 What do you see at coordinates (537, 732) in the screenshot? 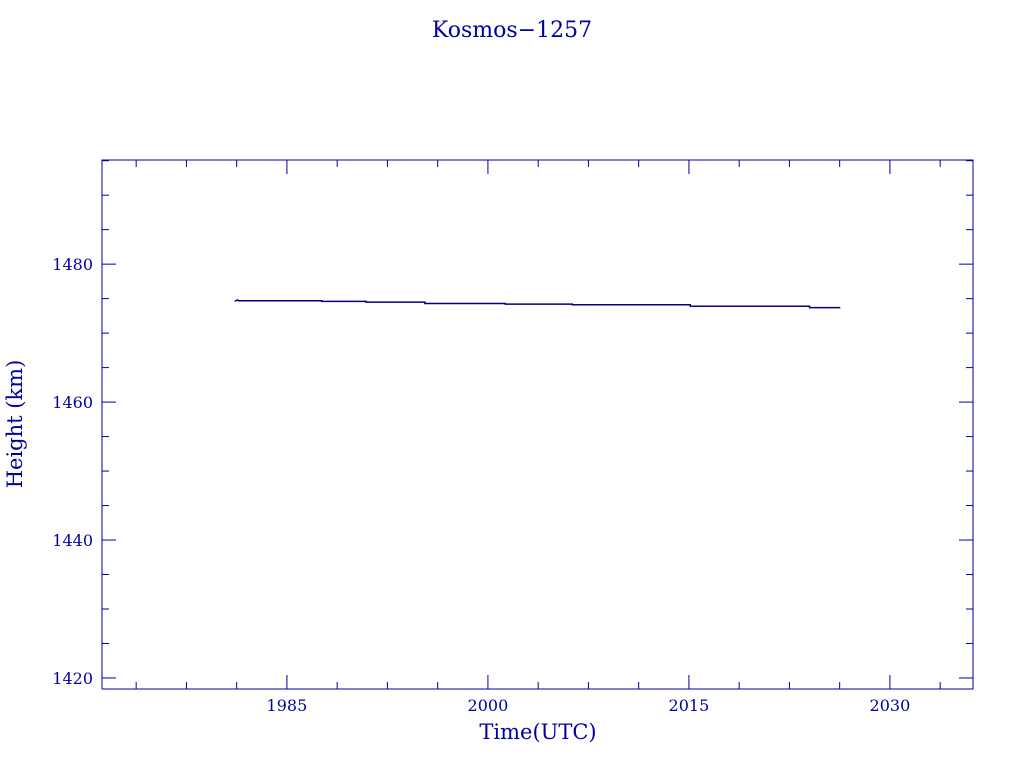
I see `x-axis-label: Time(UTC)` at bounding box center [537, 732].